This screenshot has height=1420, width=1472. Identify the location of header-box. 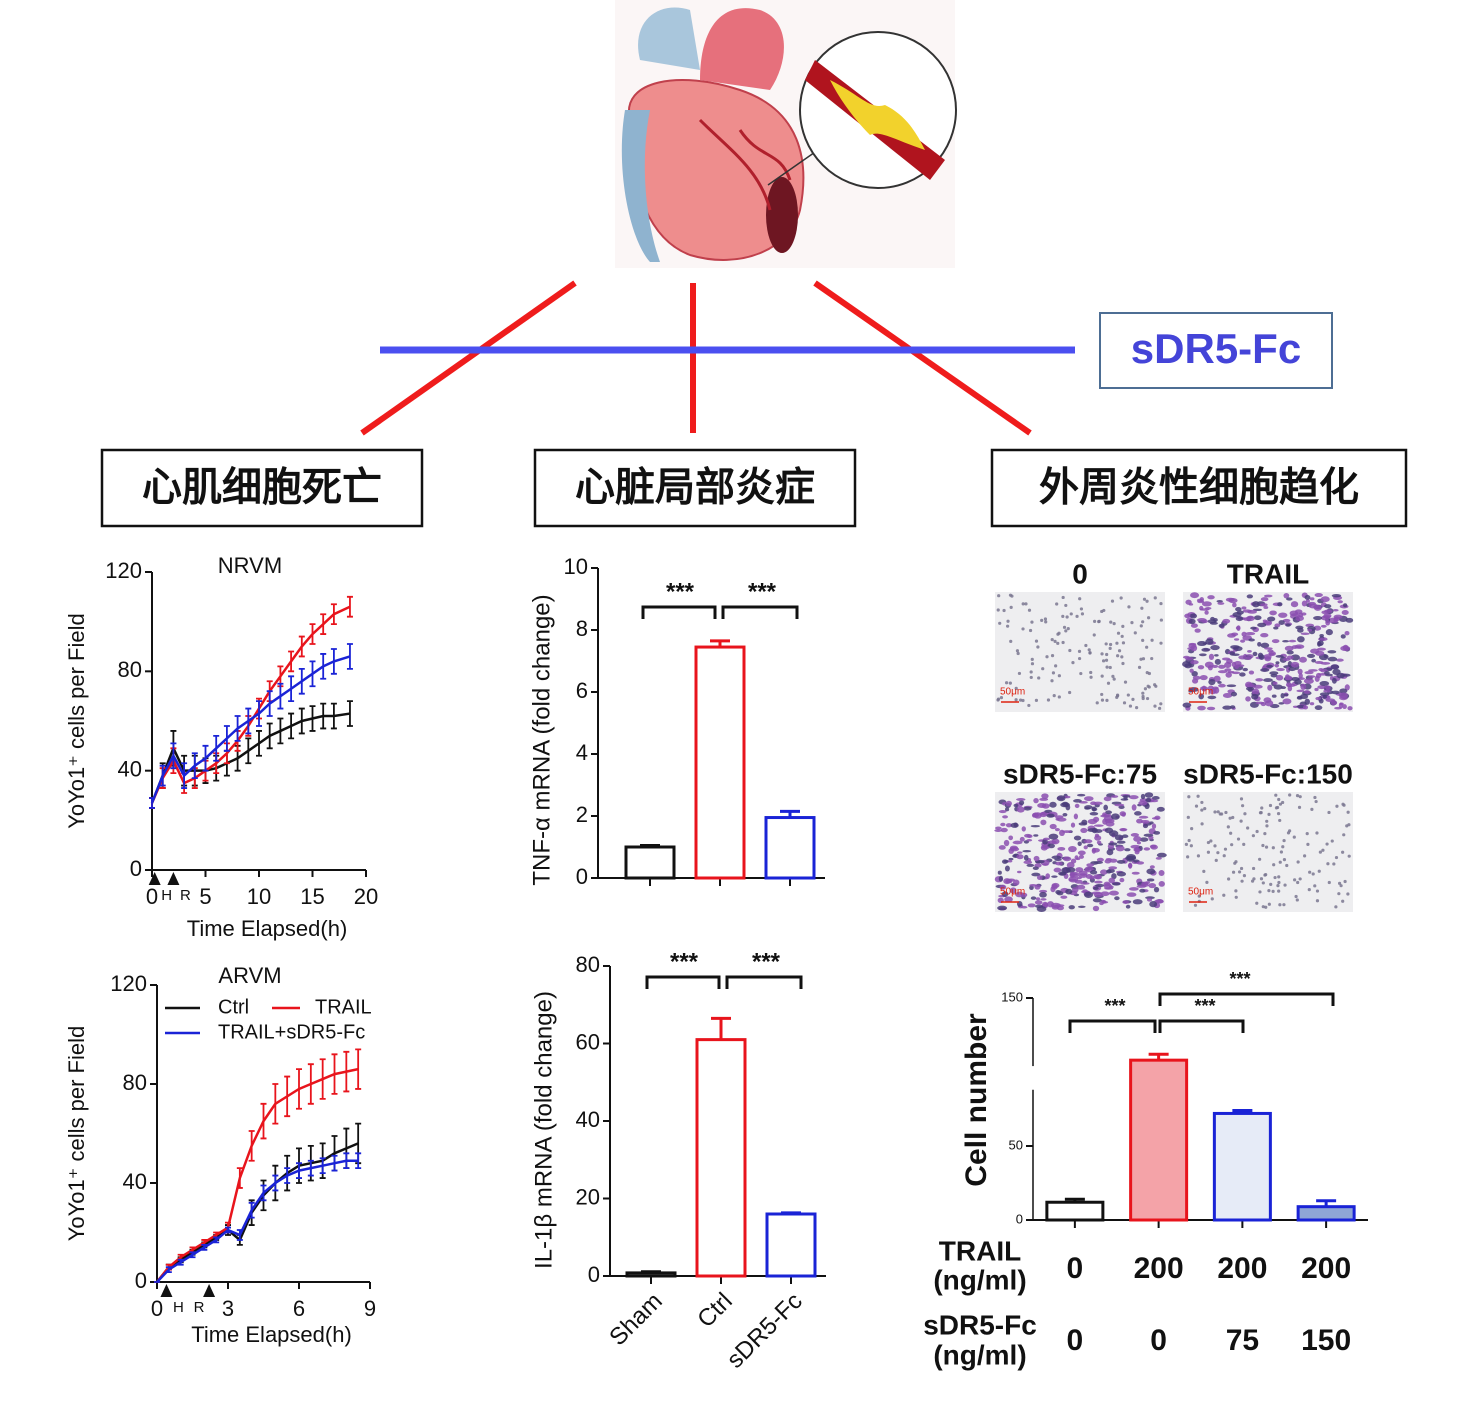
(262, 488).